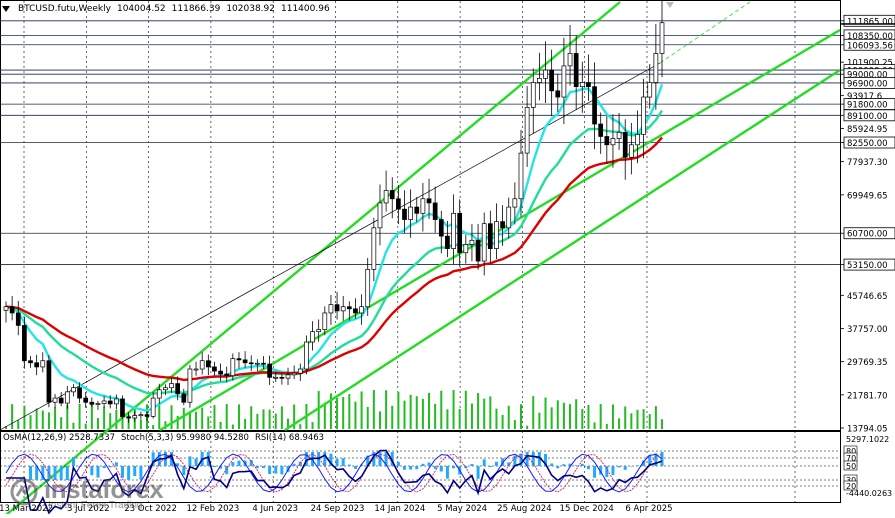 Image resolution: width=895 pixels, height=518 pixels. I want to click on indicator-scale-label: -4440.0263, so click(869, 493).